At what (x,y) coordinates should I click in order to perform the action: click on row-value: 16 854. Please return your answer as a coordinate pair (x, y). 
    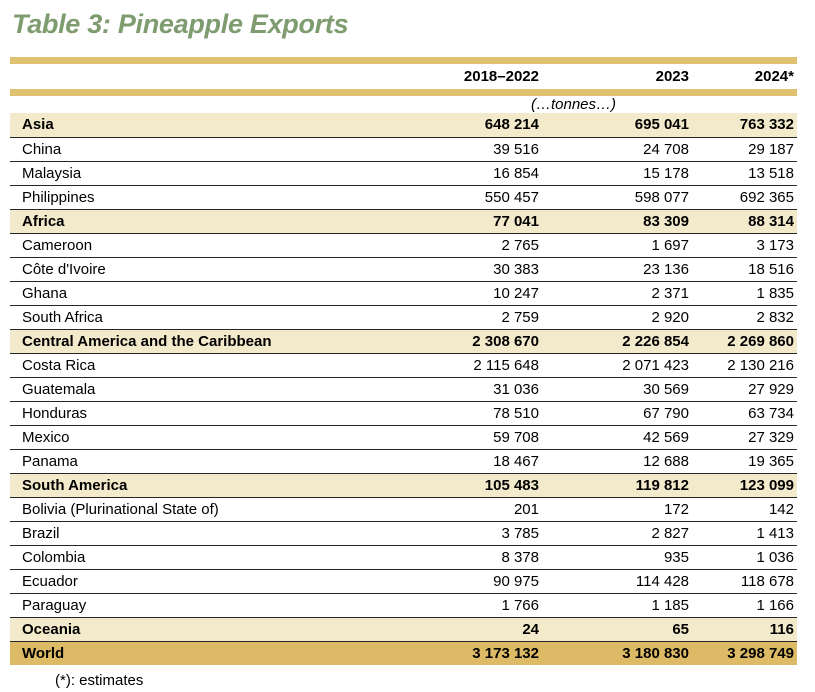
    Looking at the image, I should click on (446, 173).